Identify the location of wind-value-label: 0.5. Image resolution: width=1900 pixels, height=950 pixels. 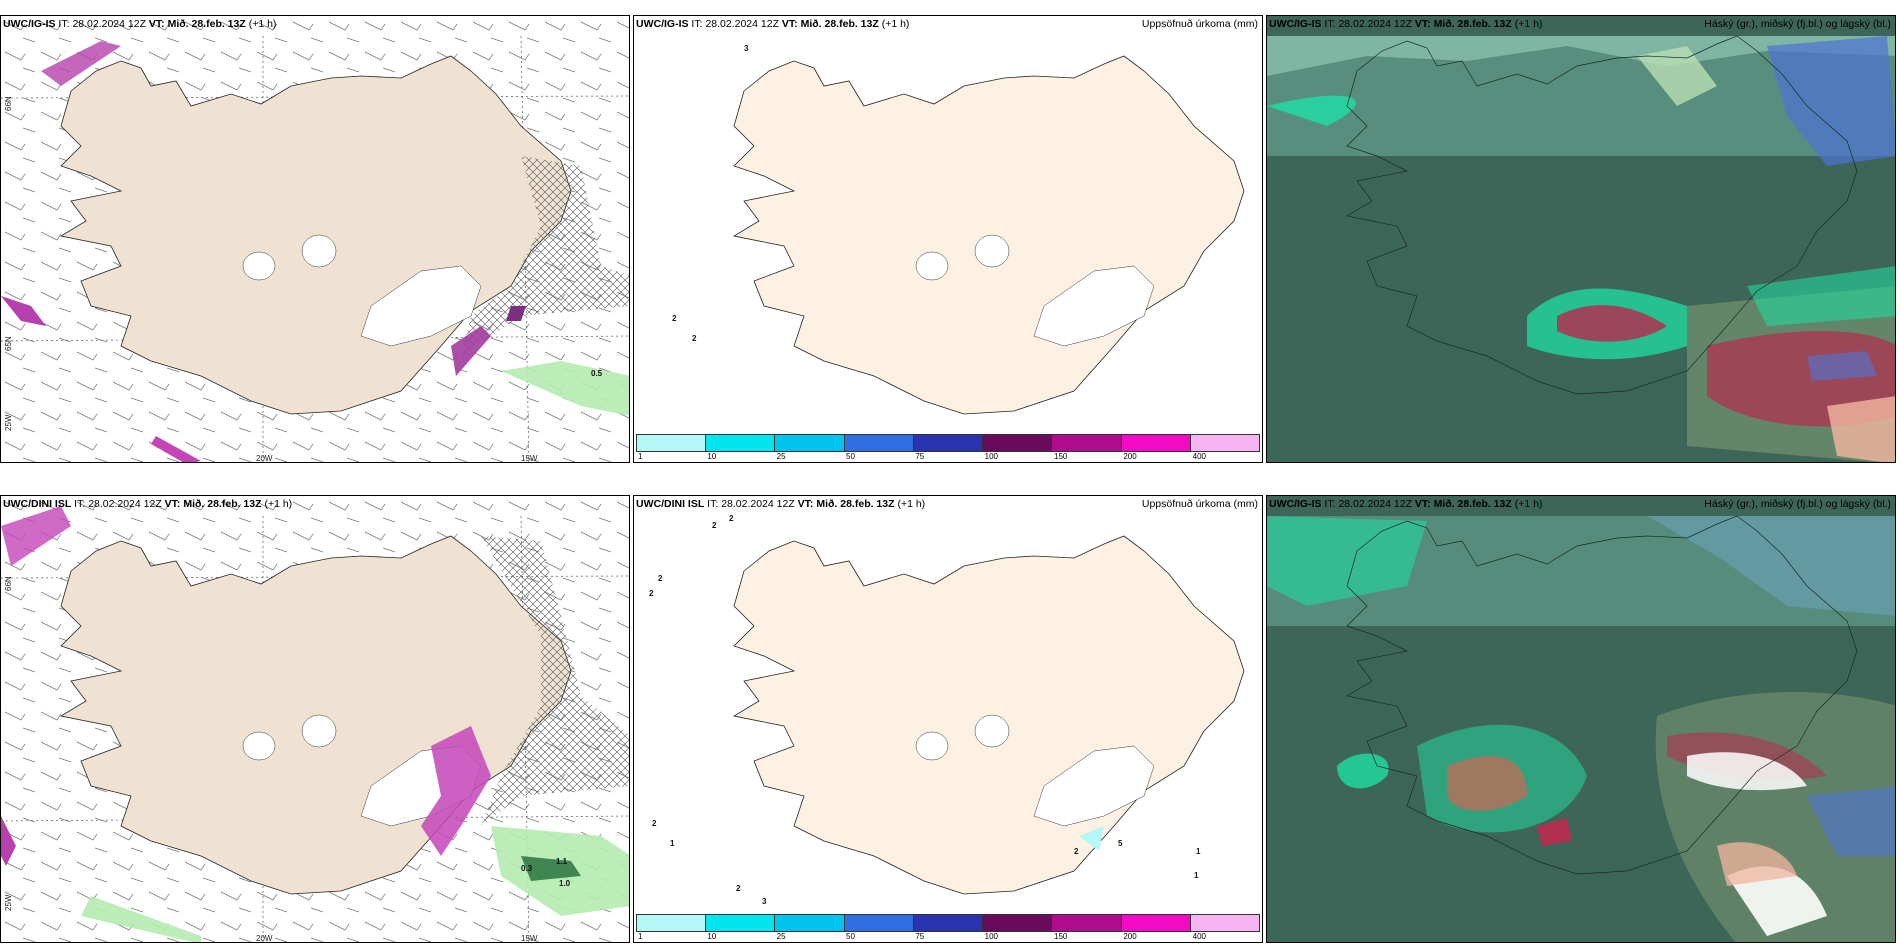
(597, 373).